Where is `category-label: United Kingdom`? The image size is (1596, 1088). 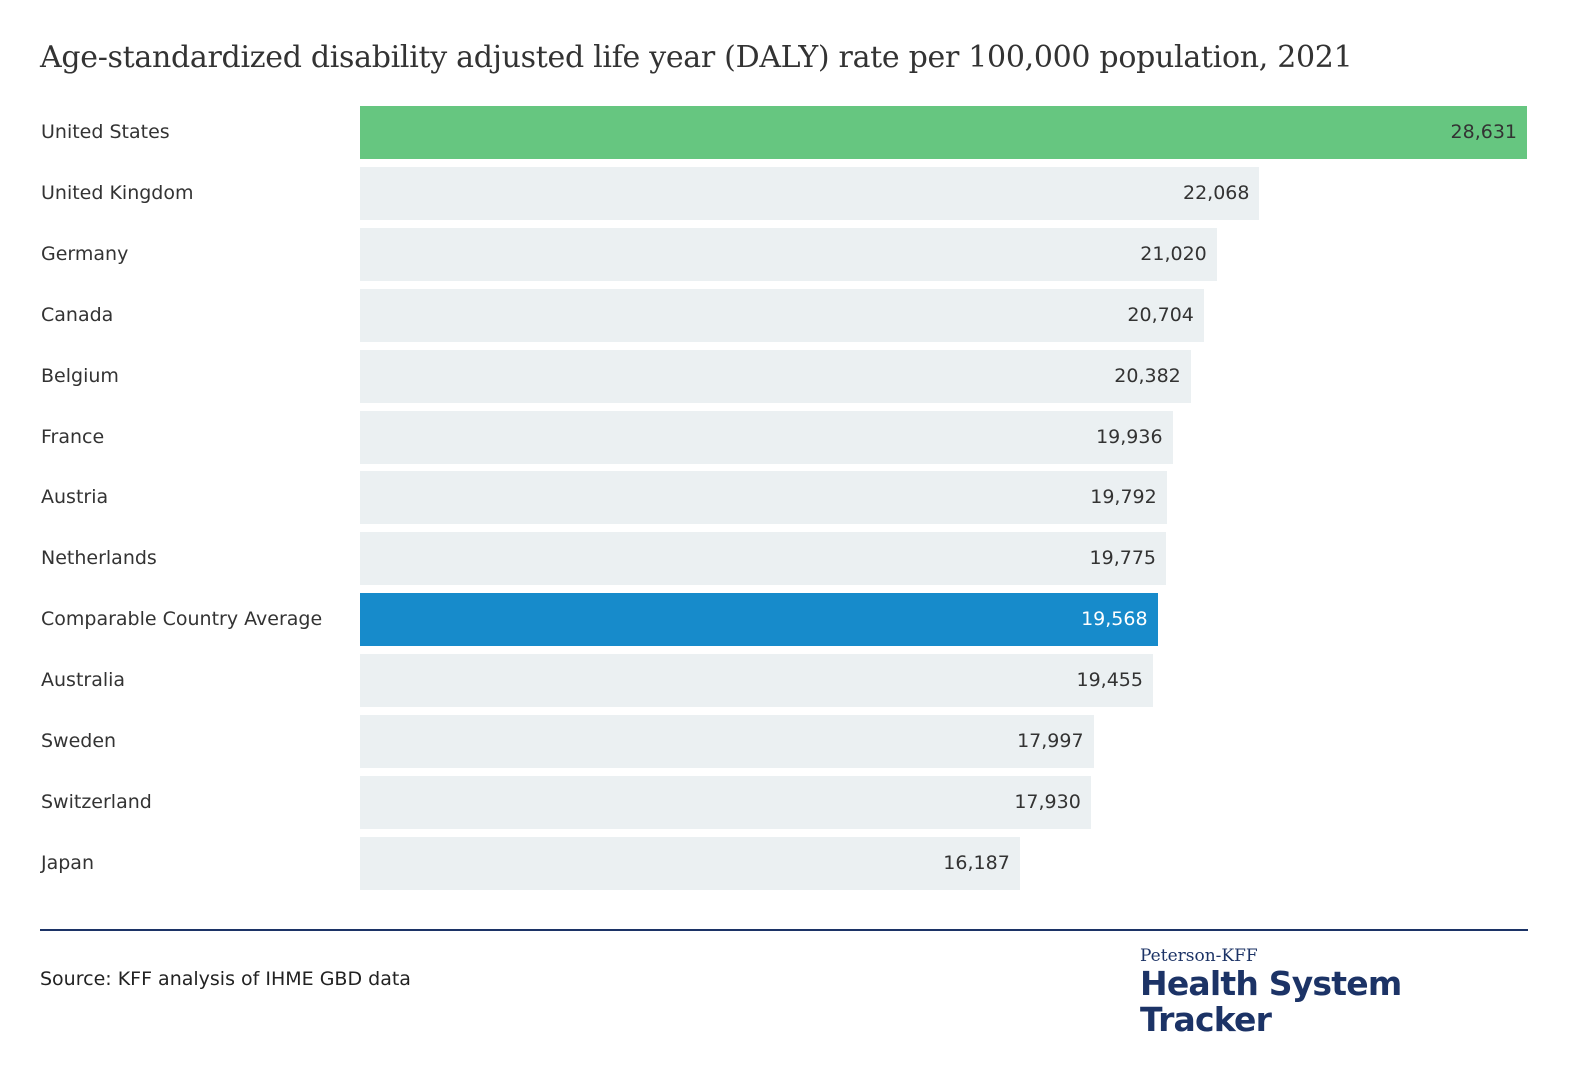 category-label: United Kingdom is located at coordinates (117, 192).